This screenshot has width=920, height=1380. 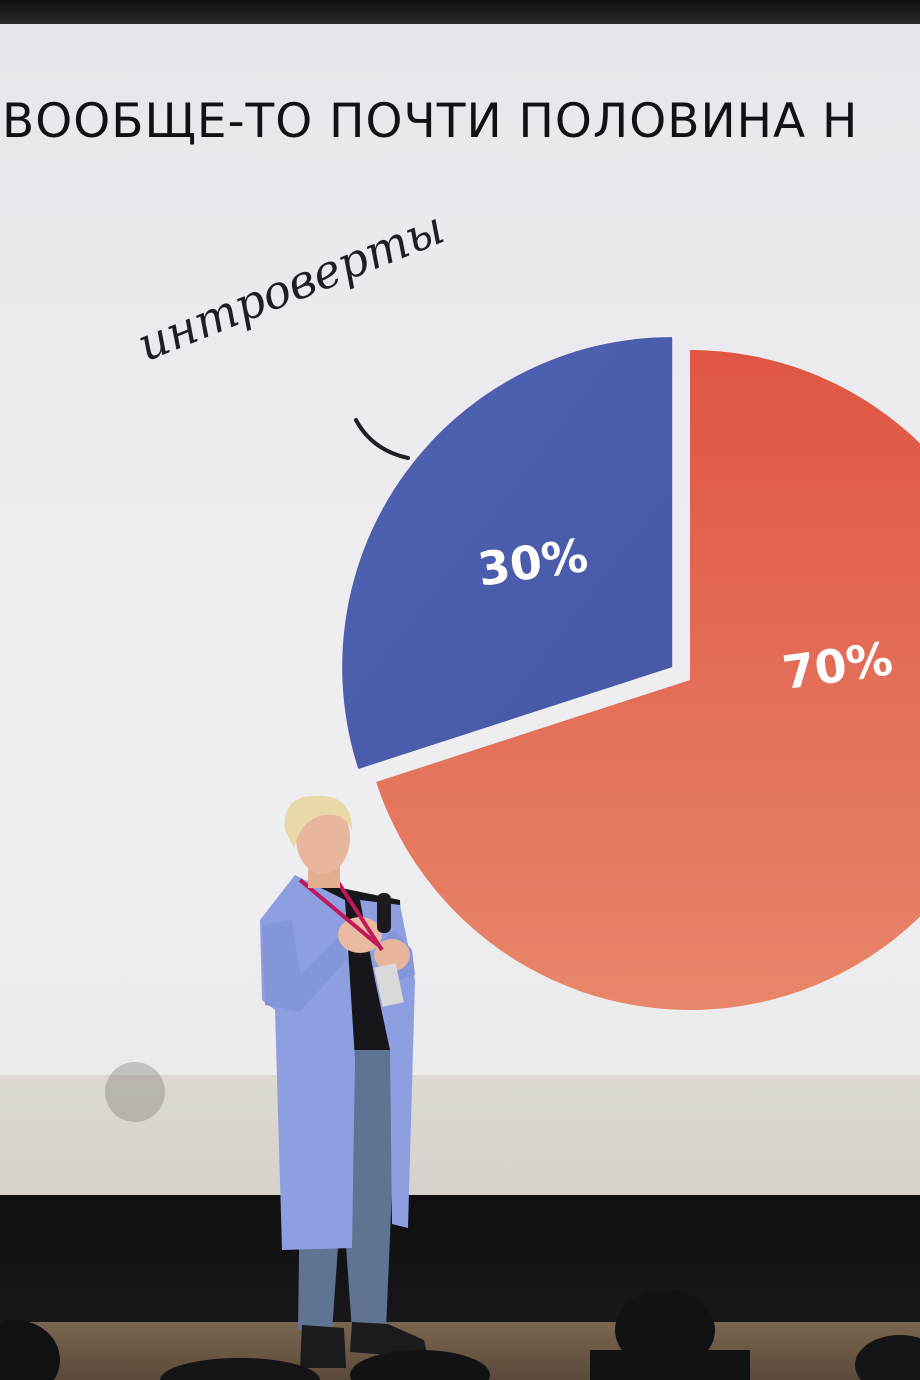 I want to click on speaker-hands, so click(x=360, y=935).